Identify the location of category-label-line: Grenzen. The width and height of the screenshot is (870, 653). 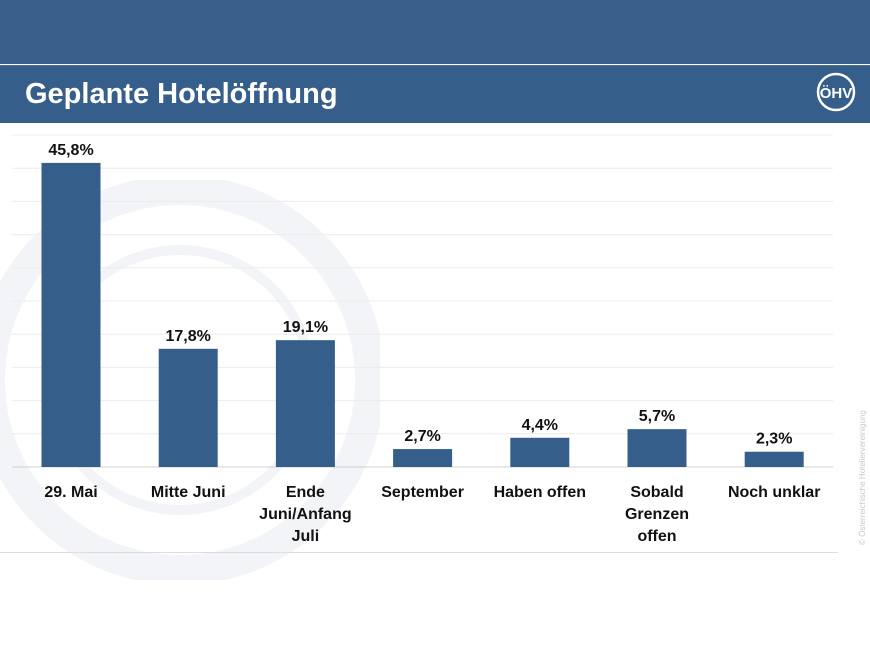
(657, 514).